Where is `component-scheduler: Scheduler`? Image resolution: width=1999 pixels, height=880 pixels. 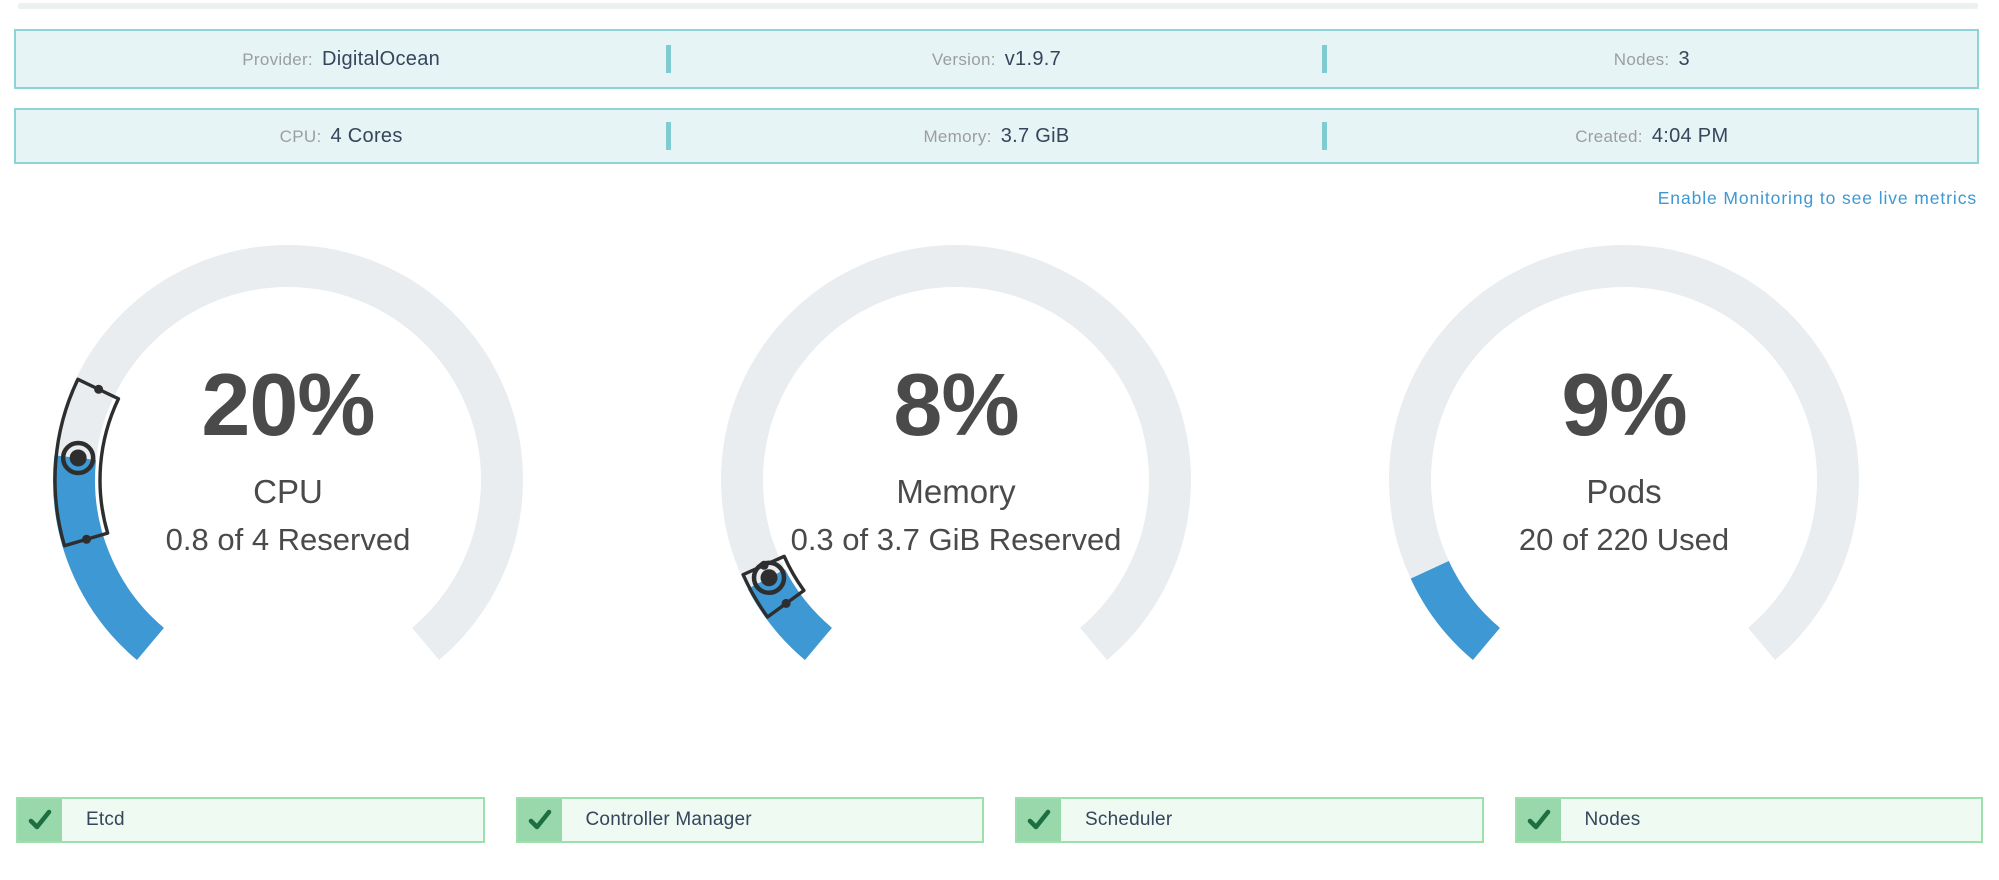
component-scheduler: Scheduler is located at coordinates (1249, 820).